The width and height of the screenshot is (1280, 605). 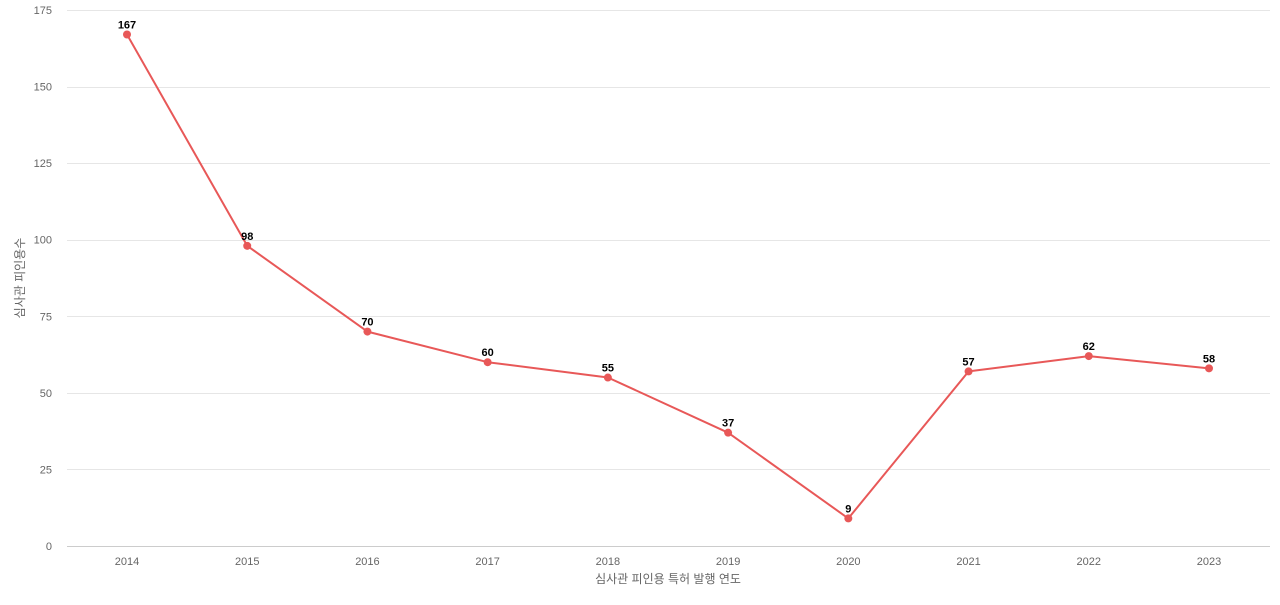 What do you see at coordinates (668, 578) in the screenshot?
I see `x-axis-title: 심사관 피인용 특허 발행 연도` at bounding box center [668, 578].